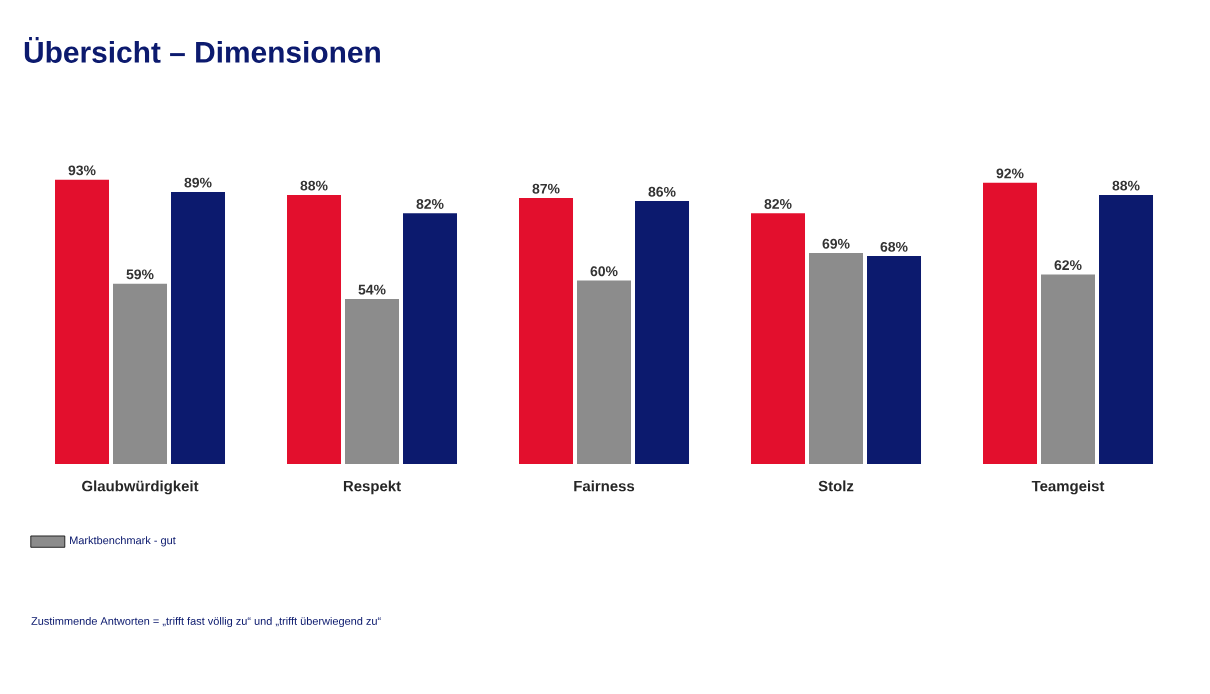 Image resolution: width=1210 pixels, height=694 pixels. I want to click on chart-title: Übersicht – Dimensionen, so click(202, 50).